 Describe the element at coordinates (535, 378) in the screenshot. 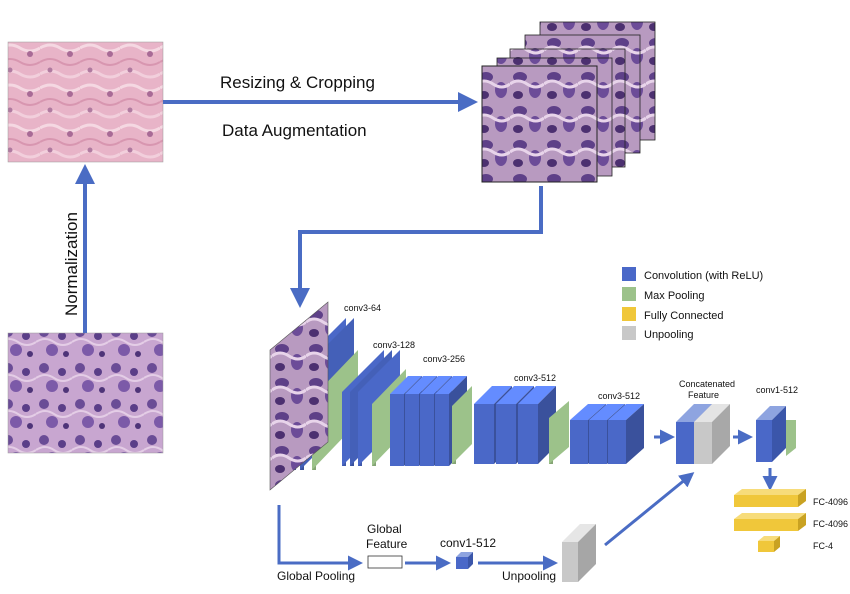

I see `conv3-512-label-a: conv3-512` at that location.